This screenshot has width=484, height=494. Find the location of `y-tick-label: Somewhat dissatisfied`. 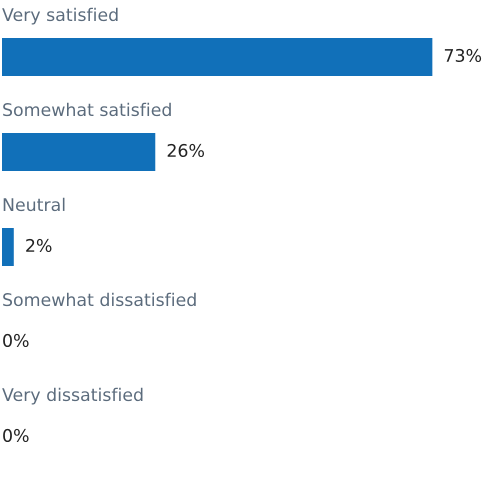

y-tick-label: Somewhat dissatisfied is located at coordinates (99, 299).